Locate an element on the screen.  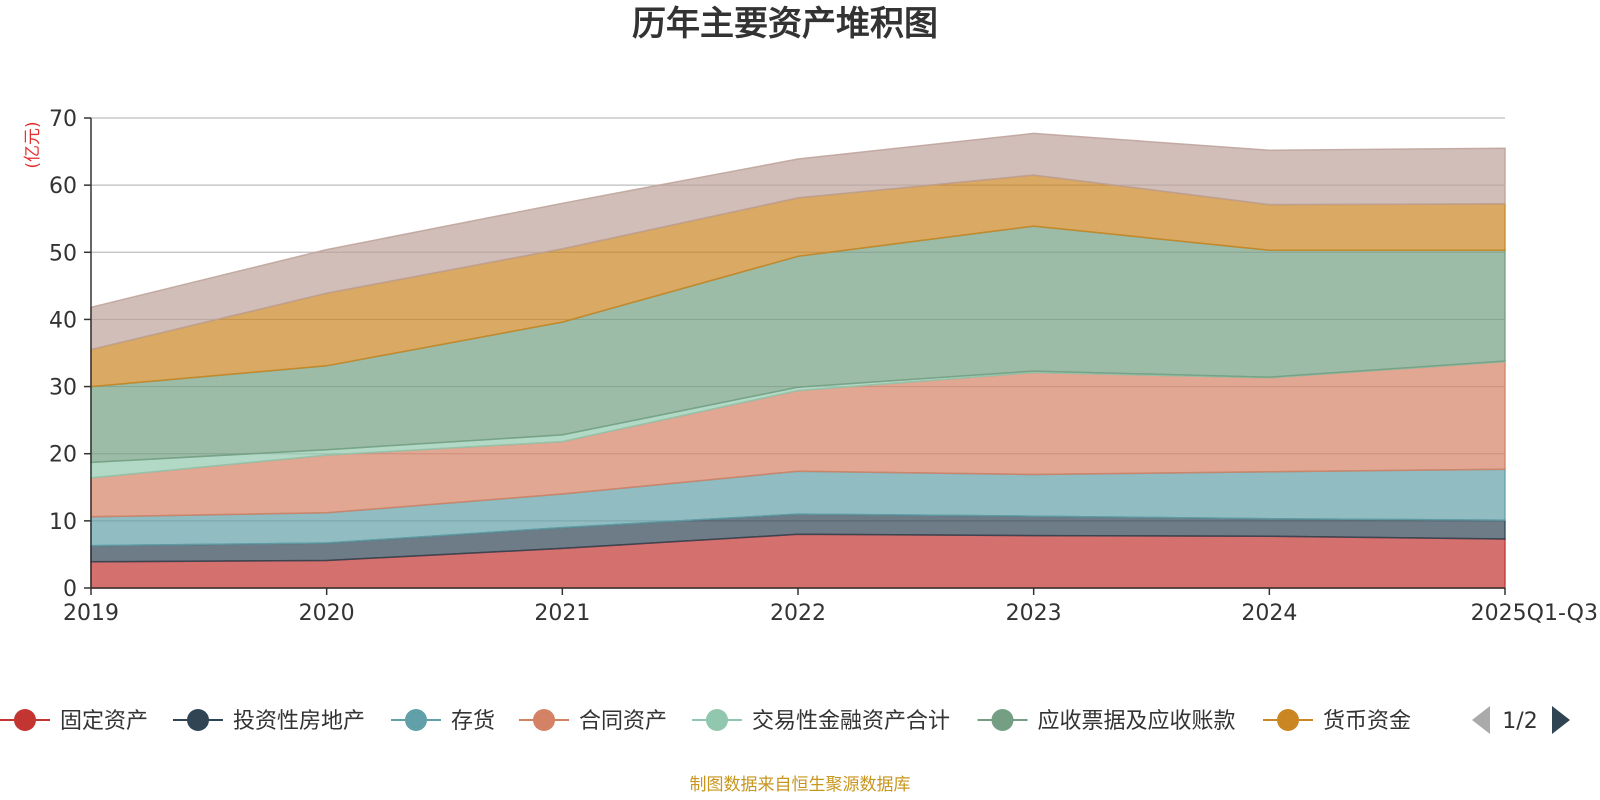
legend-item-0: 固定资产 is located at coordinates (74, 721).